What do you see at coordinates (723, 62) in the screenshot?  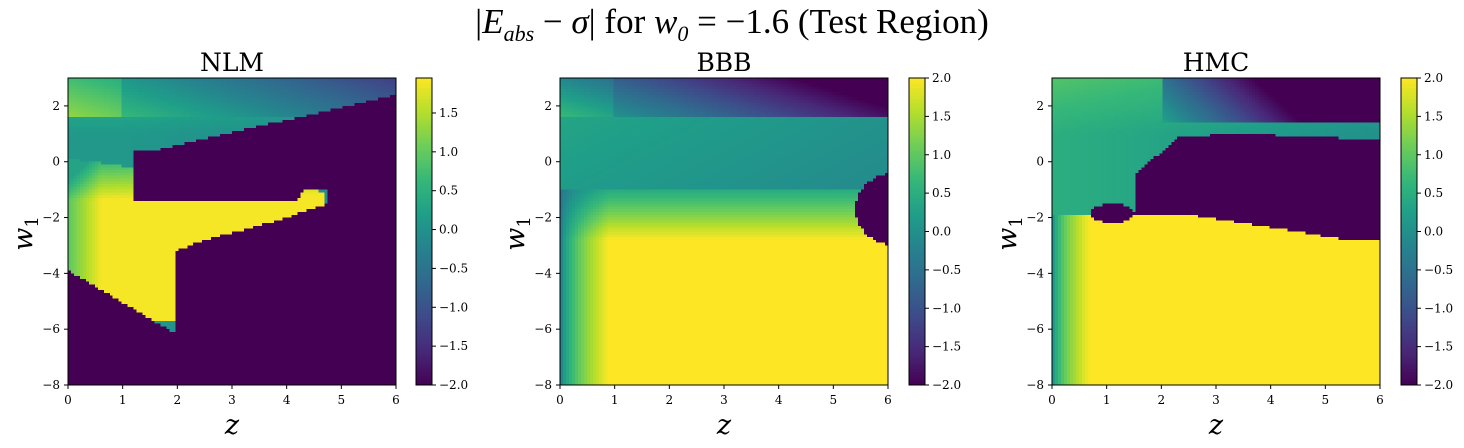 I see `subplot-title: BBB` at bounding box center [723, 62].